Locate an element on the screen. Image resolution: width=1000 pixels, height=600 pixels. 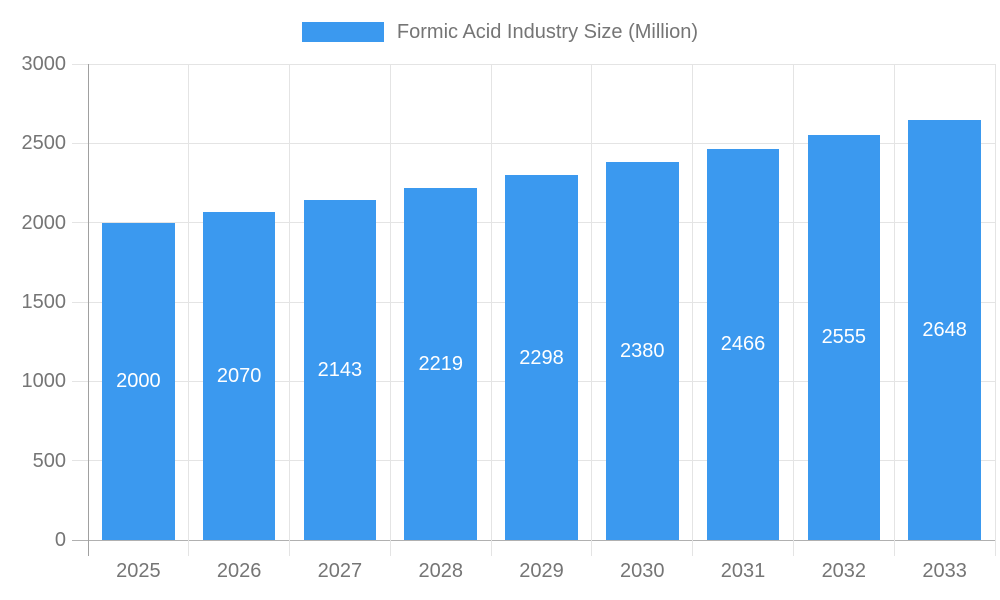
bar-value-label: 2219 is located at coordinates (440, 363).